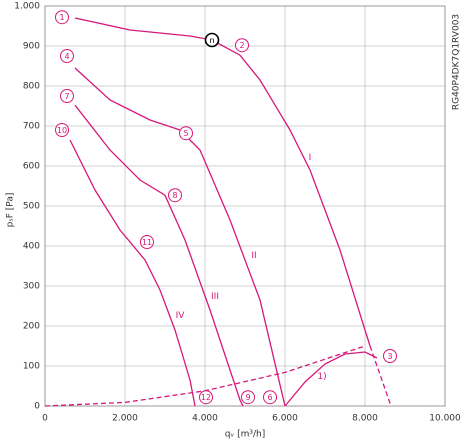 This screenshot has width=466, height=445. Describe the element at coordinates (31, 167) in the screenshot. I see `y-tick-label: 600` at that location.